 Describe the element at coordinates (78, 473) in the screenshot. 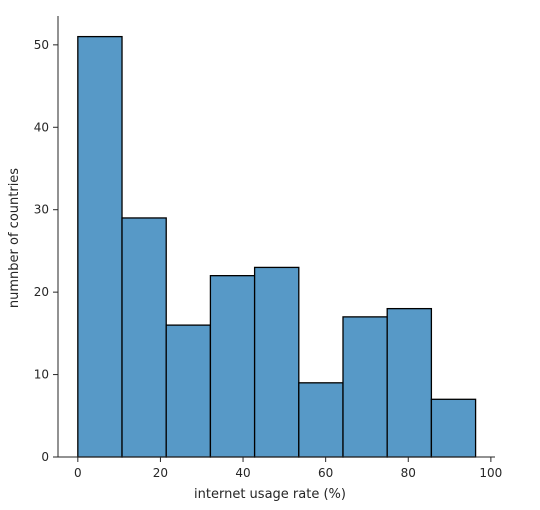

I see `x-tick-label: 0` at that location.